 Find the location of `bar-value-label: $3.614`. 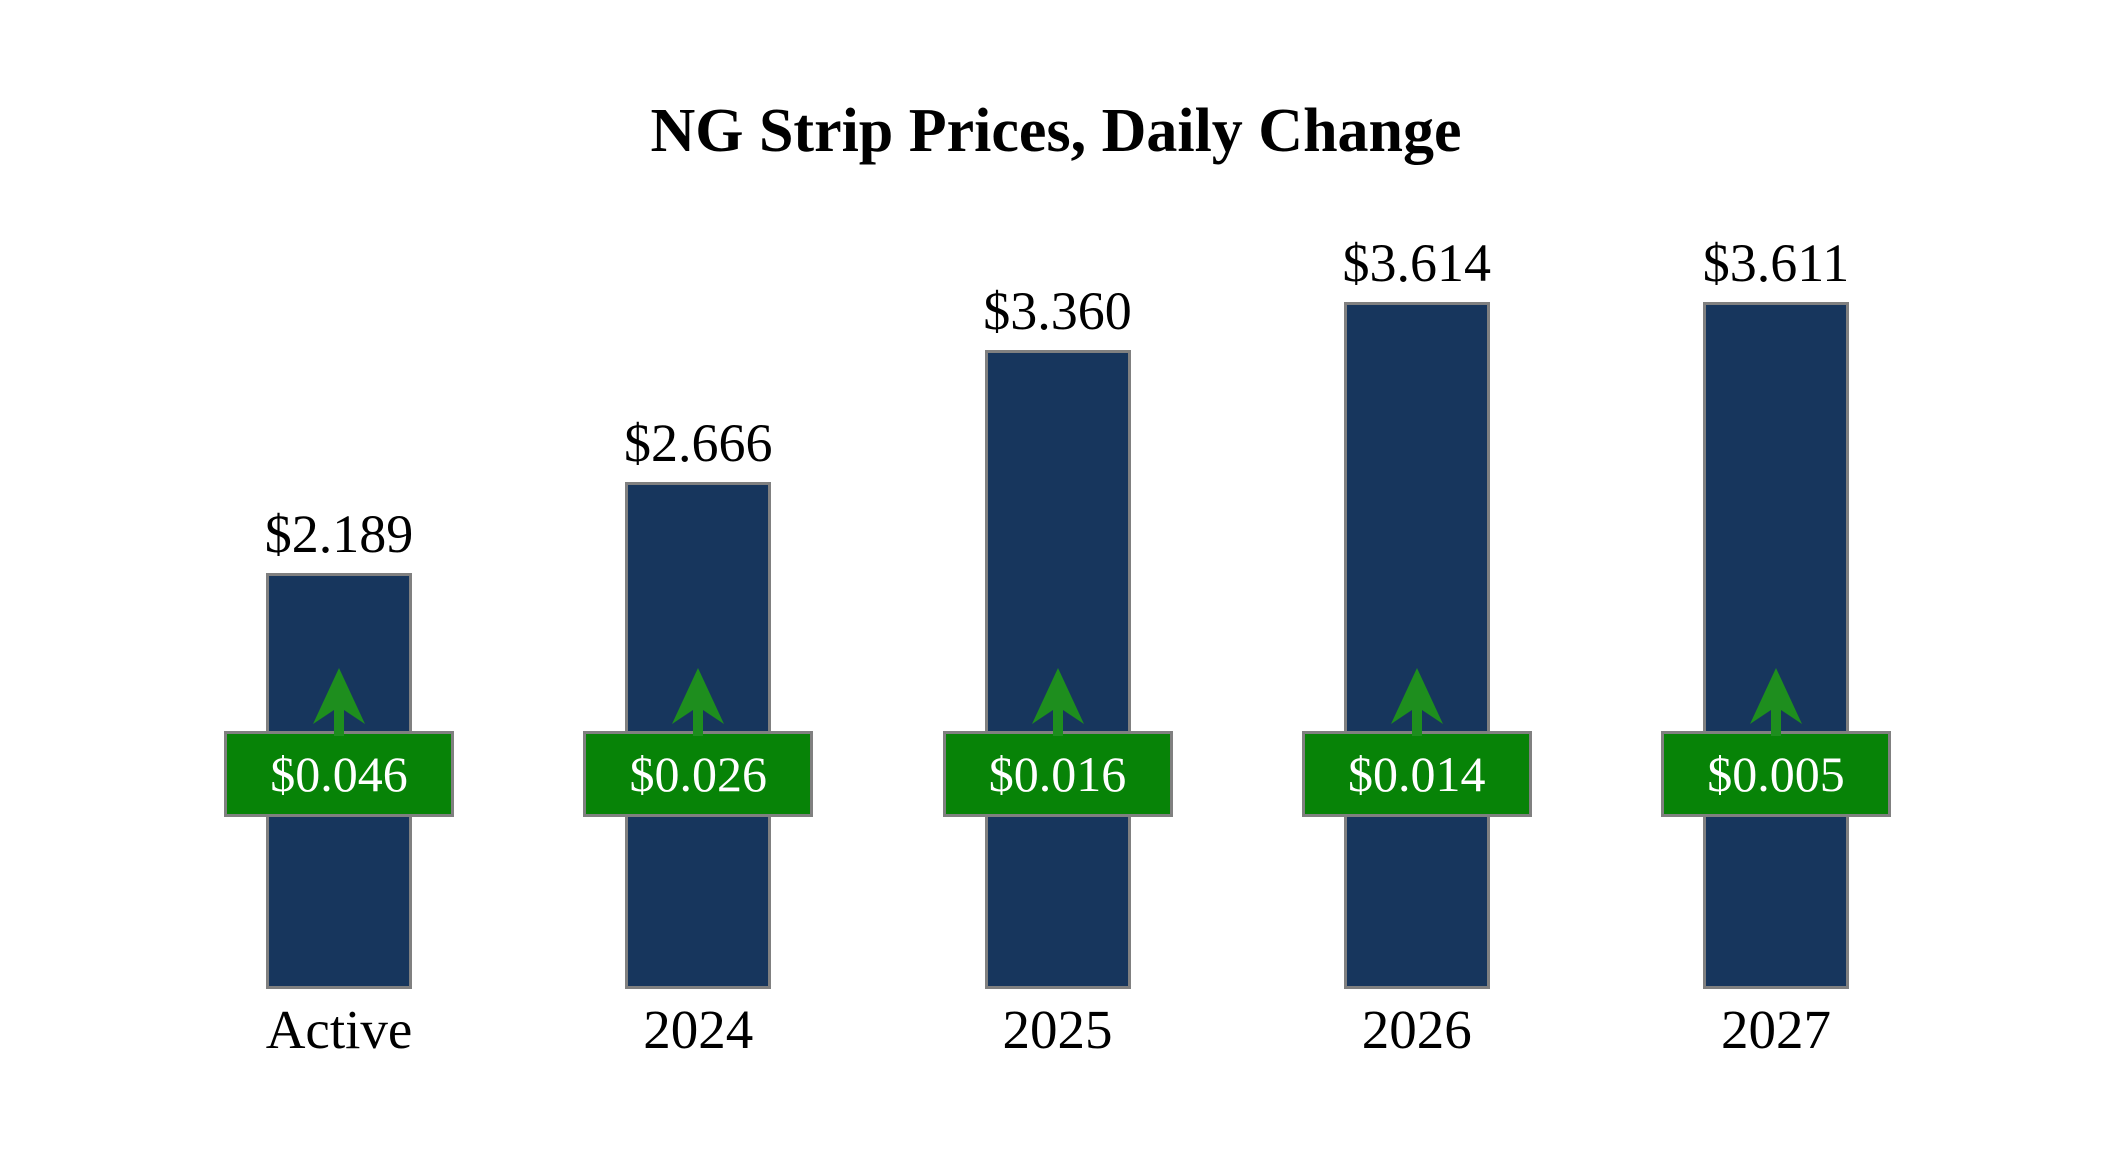

bar-value-label: $3.614 is located at coordinates (1417, 262).